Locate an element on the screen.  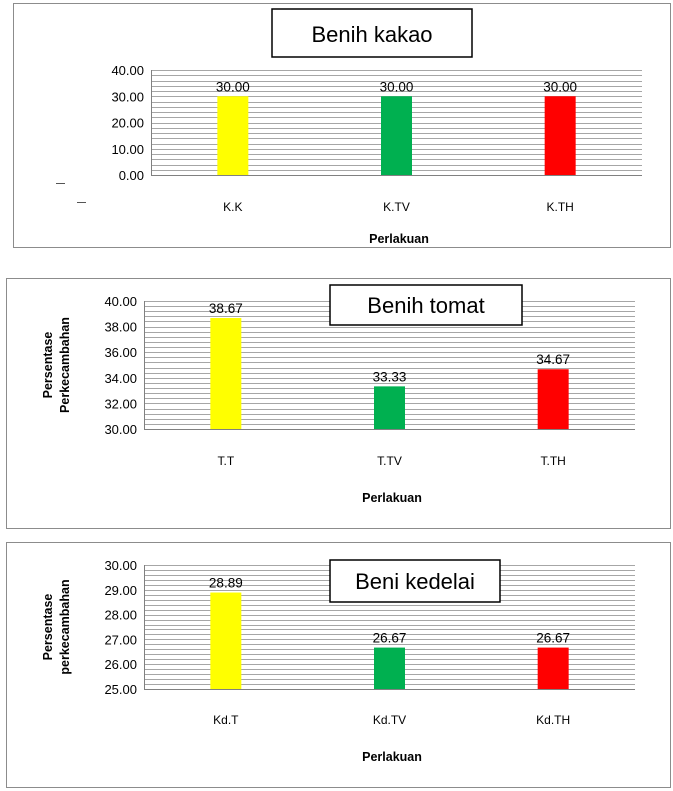
x-category-label: Kd.T is located at coordinates (226, 720).